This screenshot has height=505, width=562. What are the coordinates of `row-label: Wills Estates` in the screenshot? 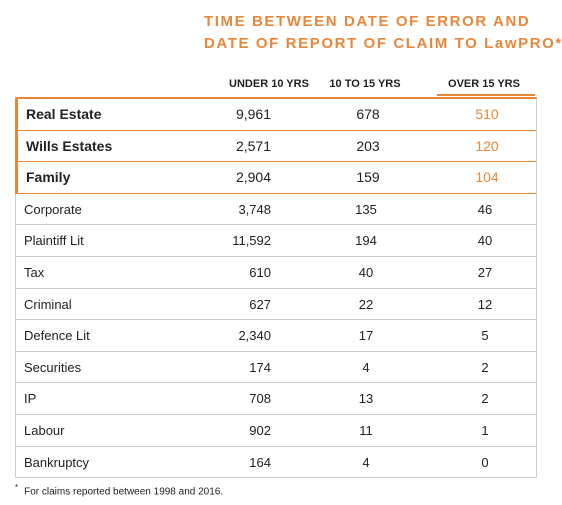 It's located at (69, 145).